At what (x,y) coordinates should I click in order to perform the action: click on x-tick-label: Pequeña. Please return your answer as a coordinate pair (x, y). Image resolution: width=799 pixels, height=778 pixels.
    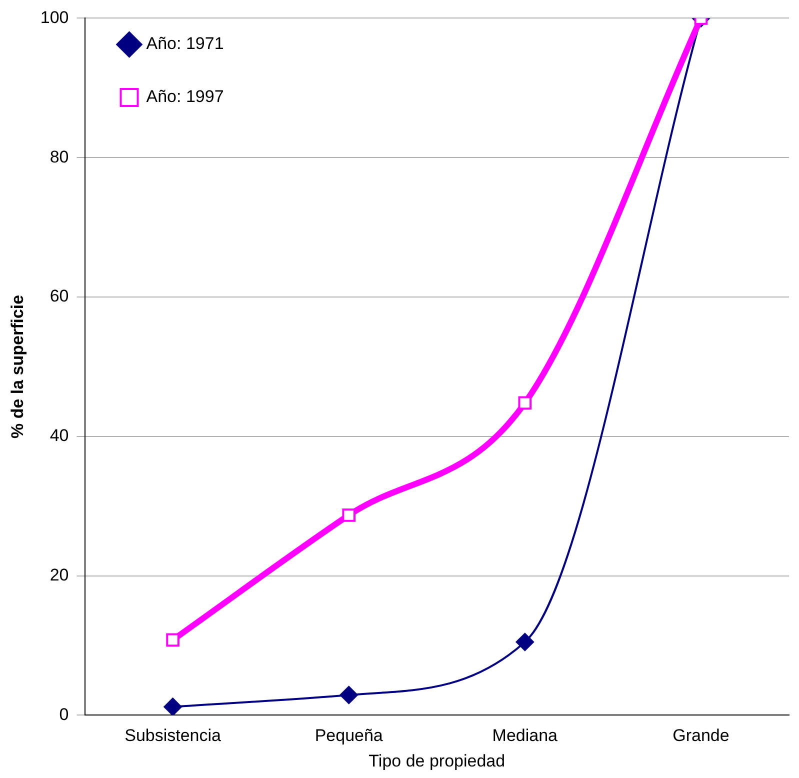
    Looking at the image, I should click on (349, 736).